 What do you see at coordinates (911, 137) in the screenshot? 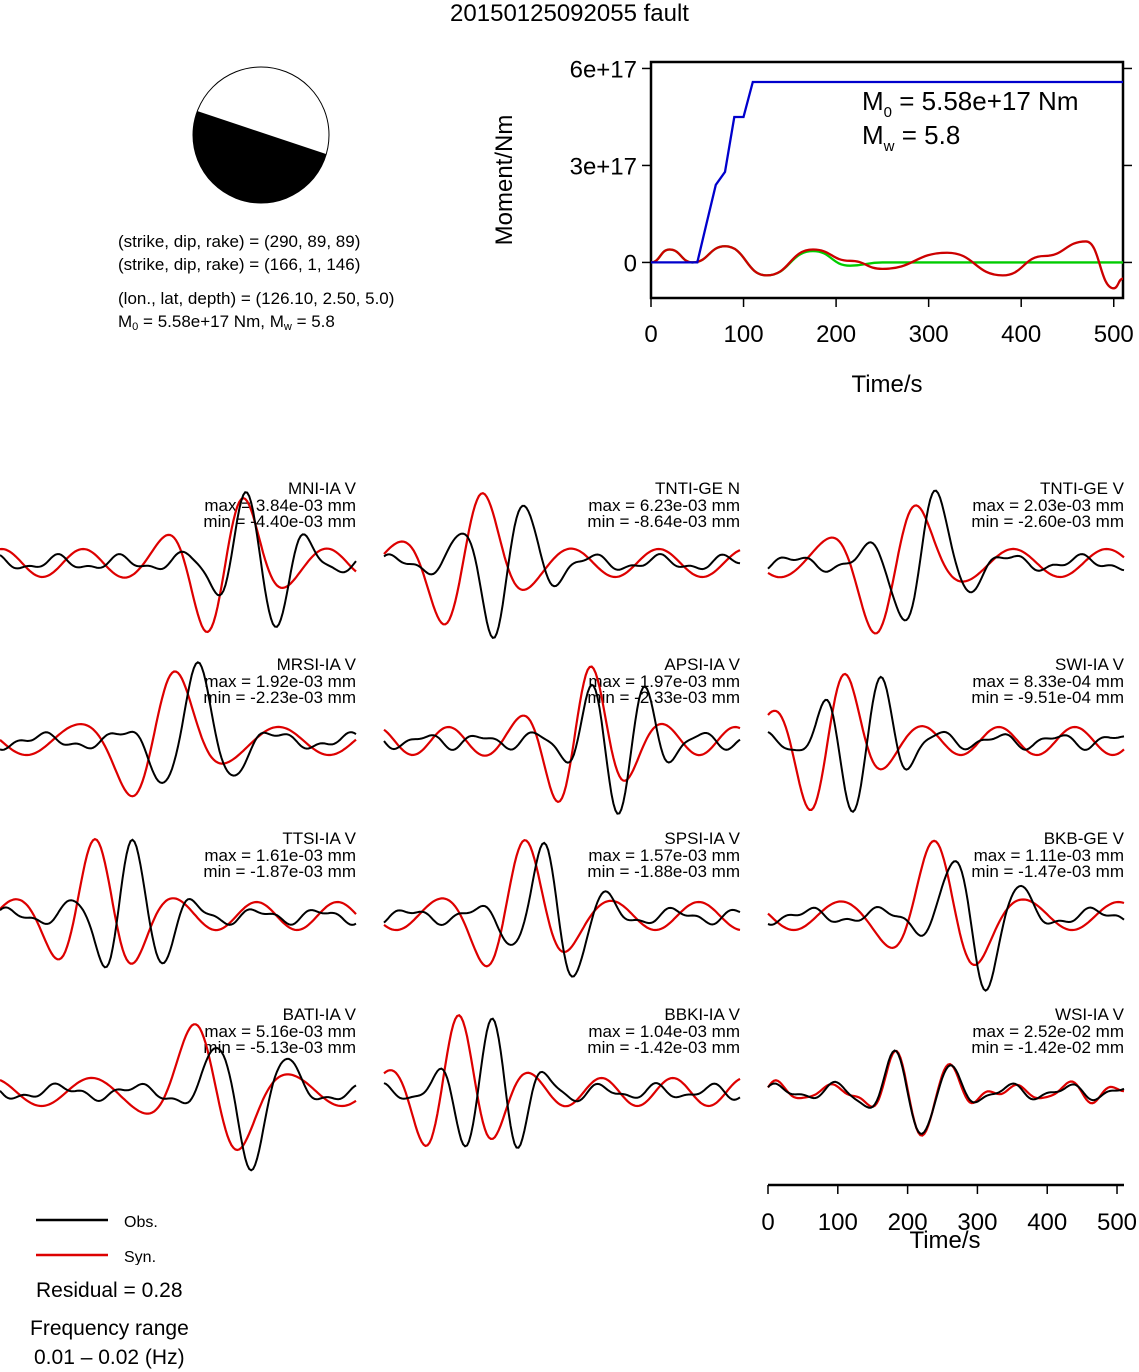
I see `moment-mw-annotation: Mw = 5.8` at bounding box center [911, 137].